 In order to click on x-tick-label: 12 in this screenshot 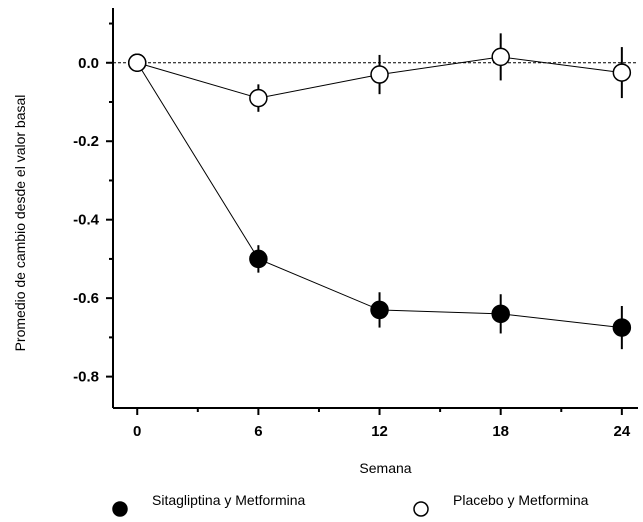, I will do `click(379, 431)`.